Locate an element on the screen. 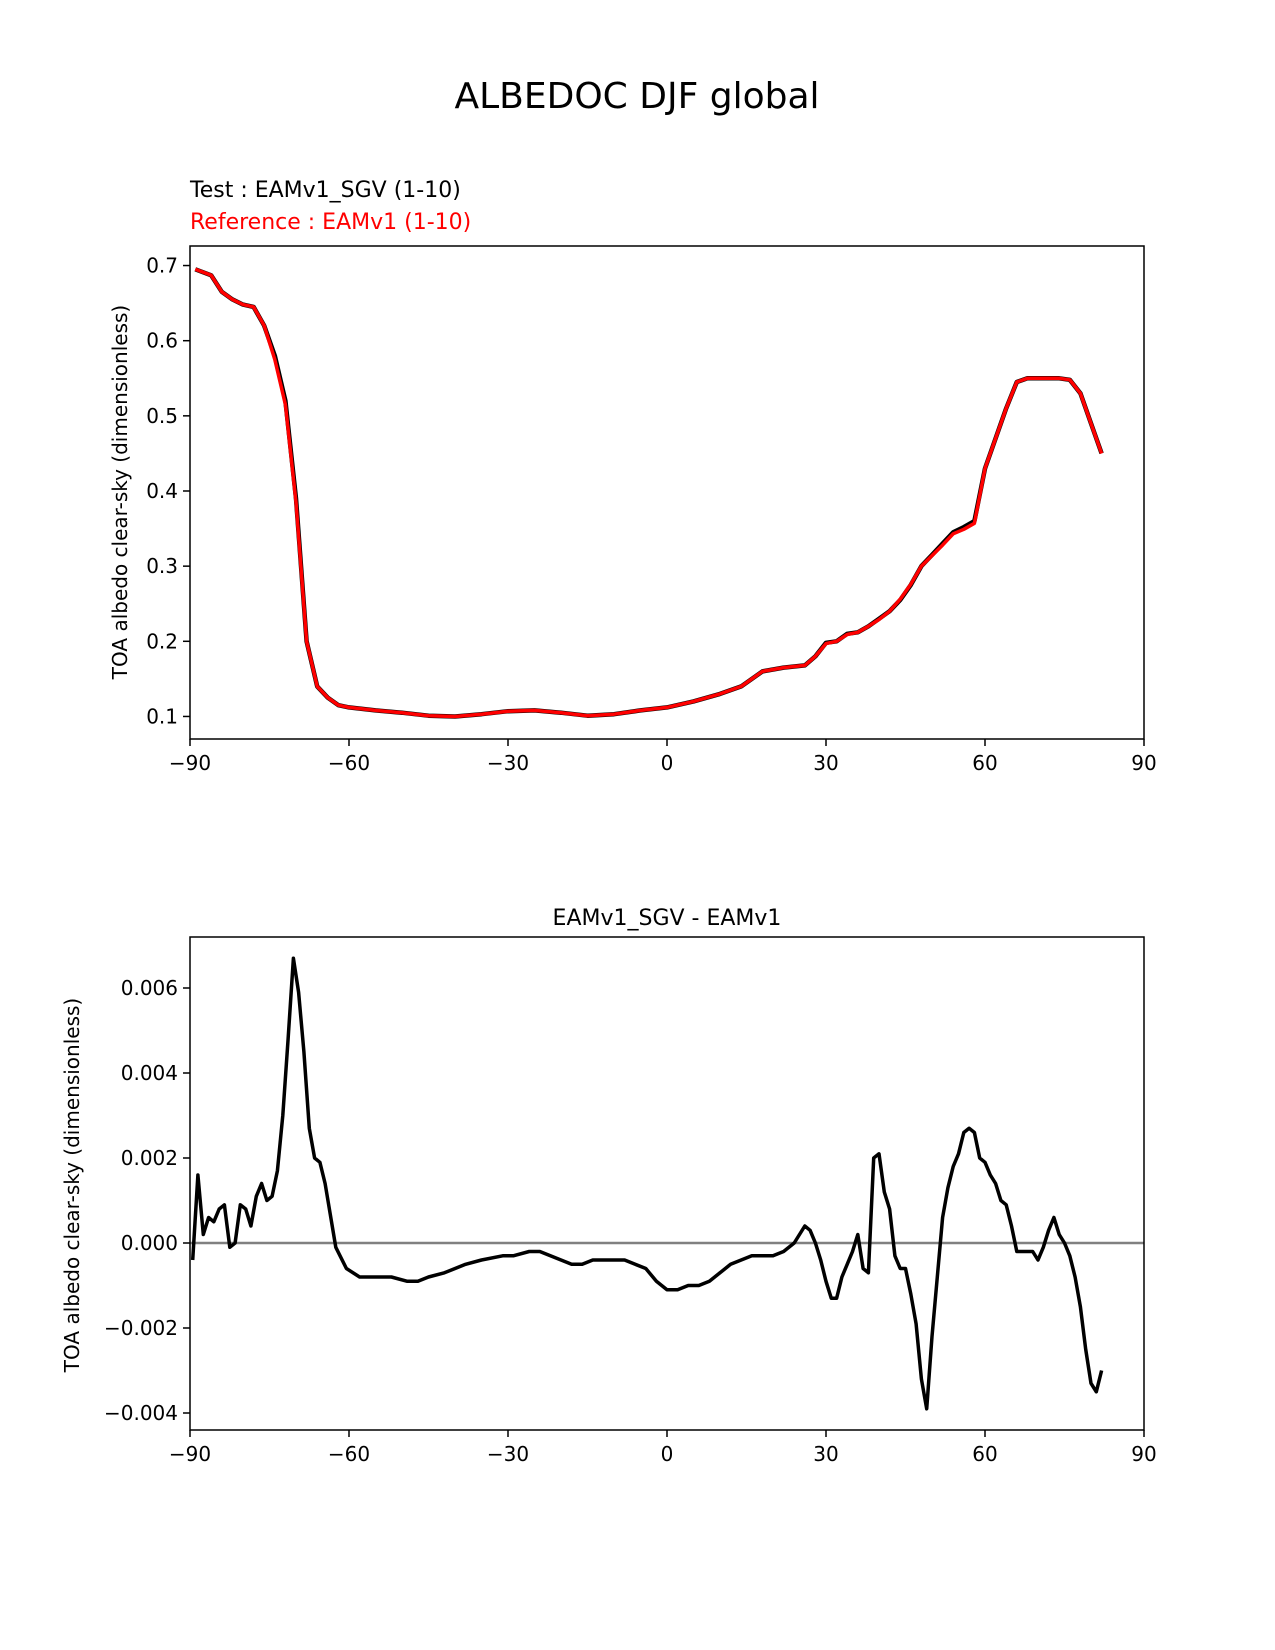 This screenshot has width=1275, height=1650. y-tick-label: 0.006 is located at coordinates (149, 988).